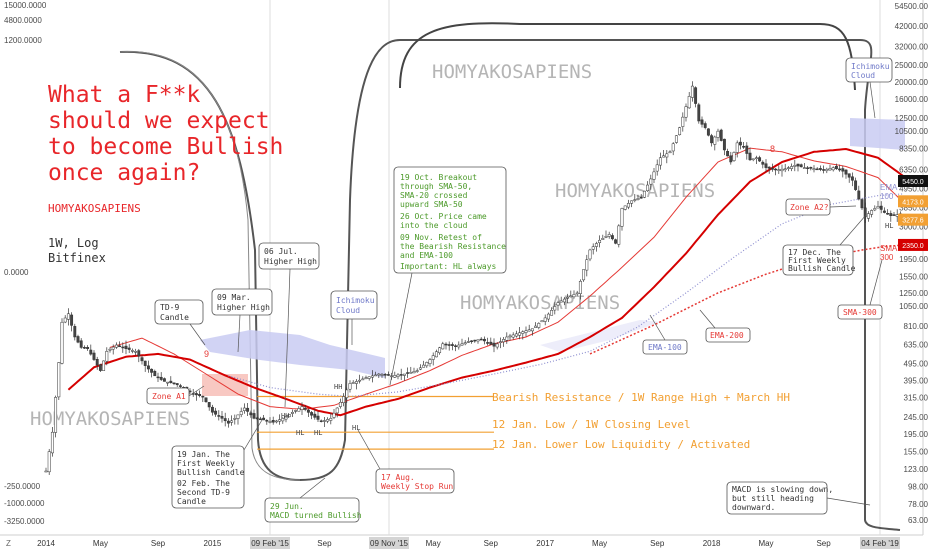 This screenshot has width=932, height=550. What do you see at coordinates (889, 187) in the screenshot?
I see `ema-tag: EMA` at bounding box center [889, 187].